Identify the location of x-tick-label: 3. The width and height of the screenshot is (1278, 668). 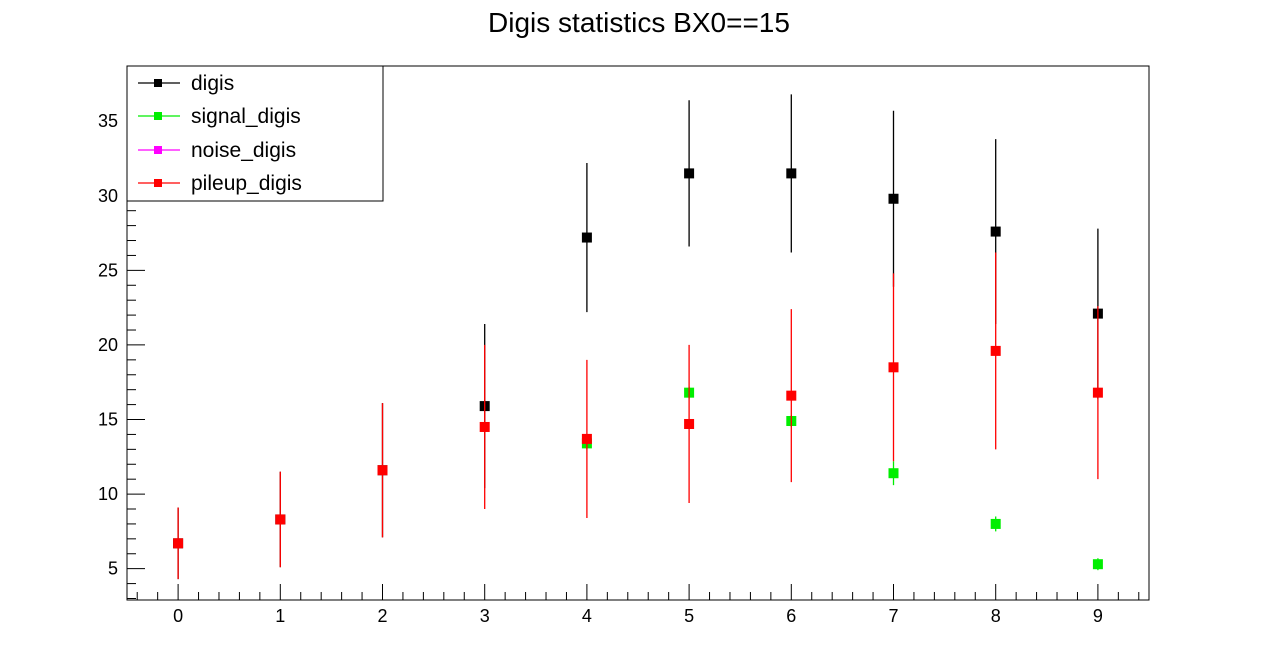
(485, 616).